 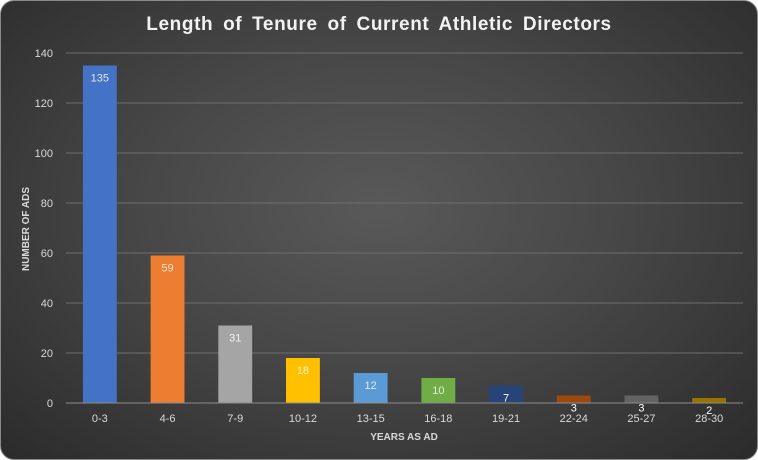 What do you see at coordinates (100, 419) in the screenshot?
I see `x-tick-label: 0-3` at bounding box center [100, 419].